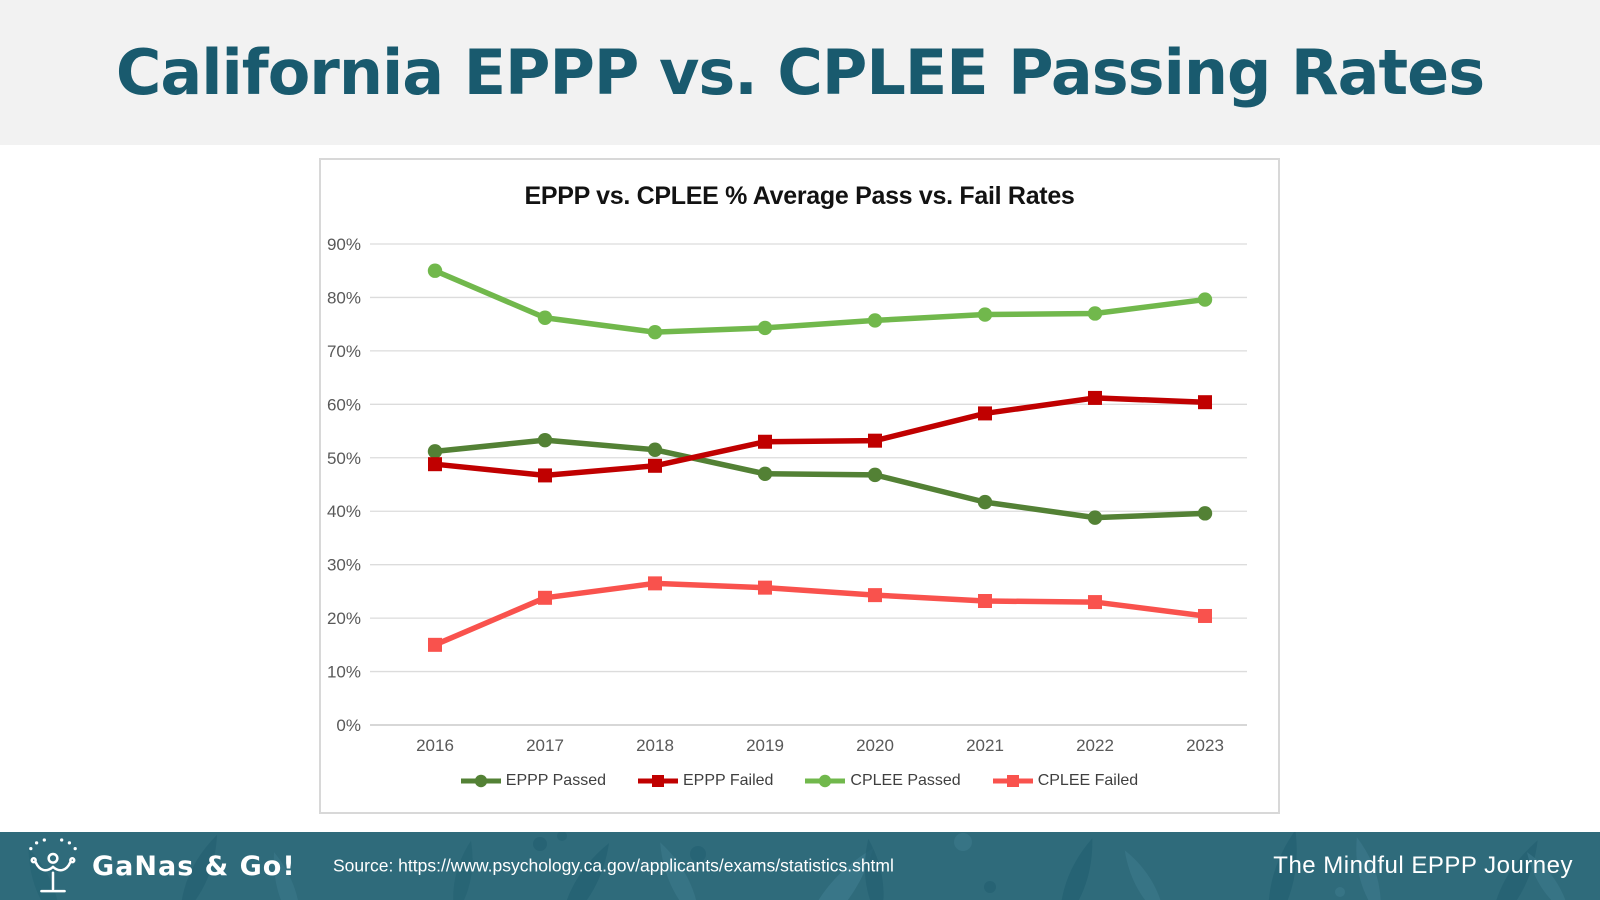 The width and height of the screenshot is (1600, 900). What do you see at coordinates (344, 458) in the screenshot?
I see `y-axis-tick-label: 50%` at bounding box center [344, 458].